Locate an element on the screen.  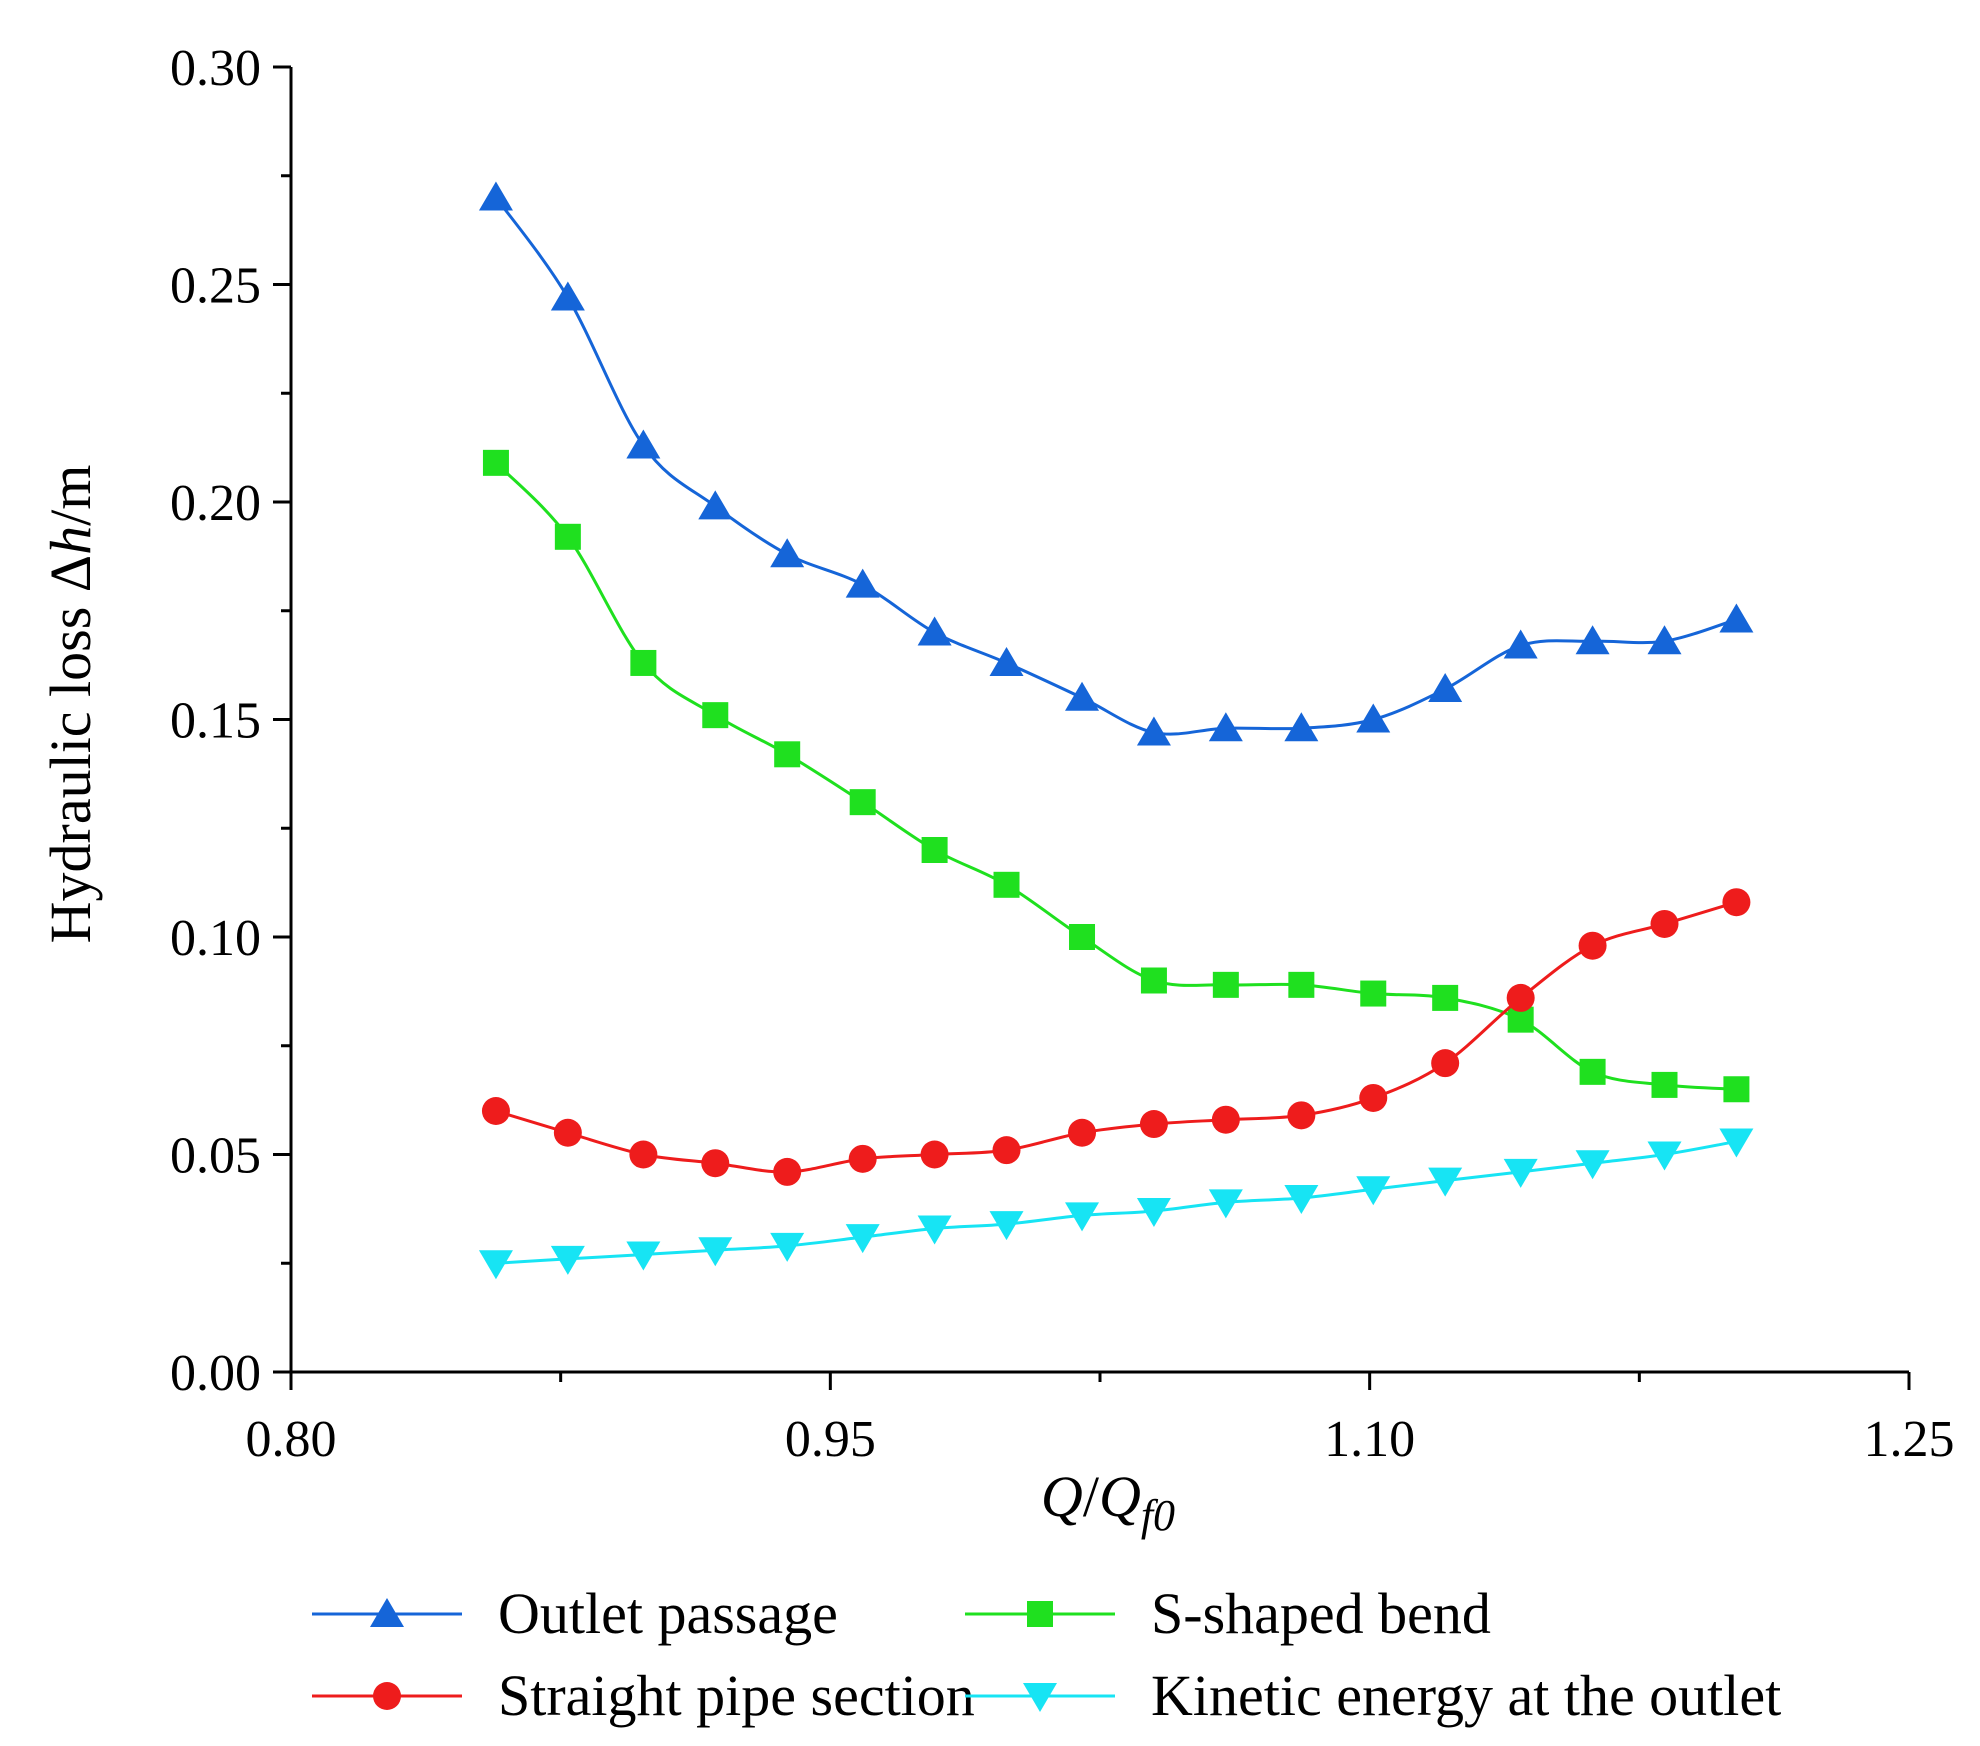
legend-label: S-shaped bend is located at coordinates (1321, 1613).